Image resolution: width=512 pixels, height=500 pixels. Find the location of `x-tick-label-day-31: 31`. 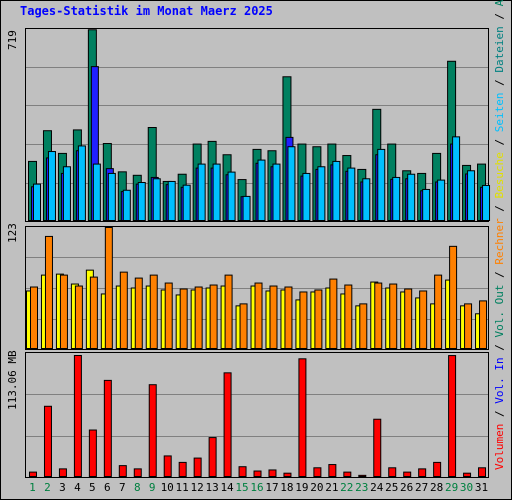

x-tick-label-day-31: 31 is located at coordinates (481, 487).